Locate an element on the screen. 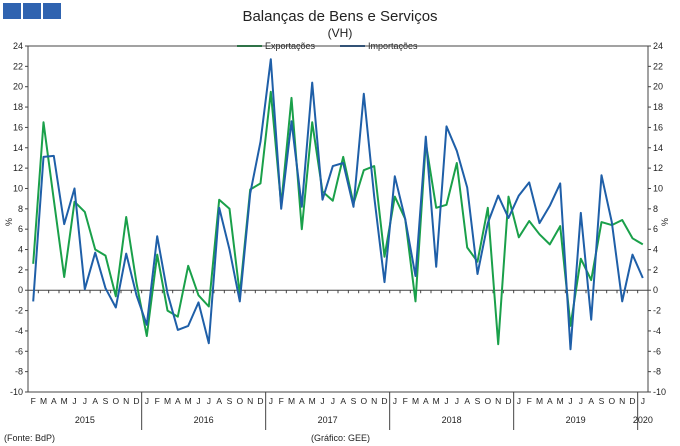 The height and width of the screenshot is (446, 680). x-year-label: 2017 is located at coordinates (328, 420).